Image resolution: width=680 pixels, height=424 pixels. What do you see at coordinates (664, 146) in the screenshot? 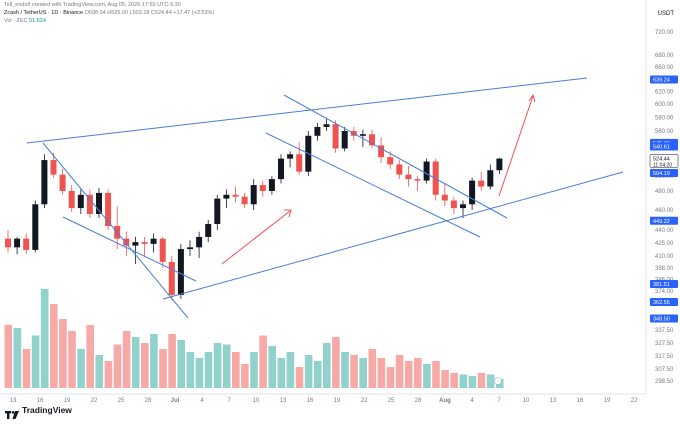
I see `price-badge: 540.61` at bounding box center [664, 146].